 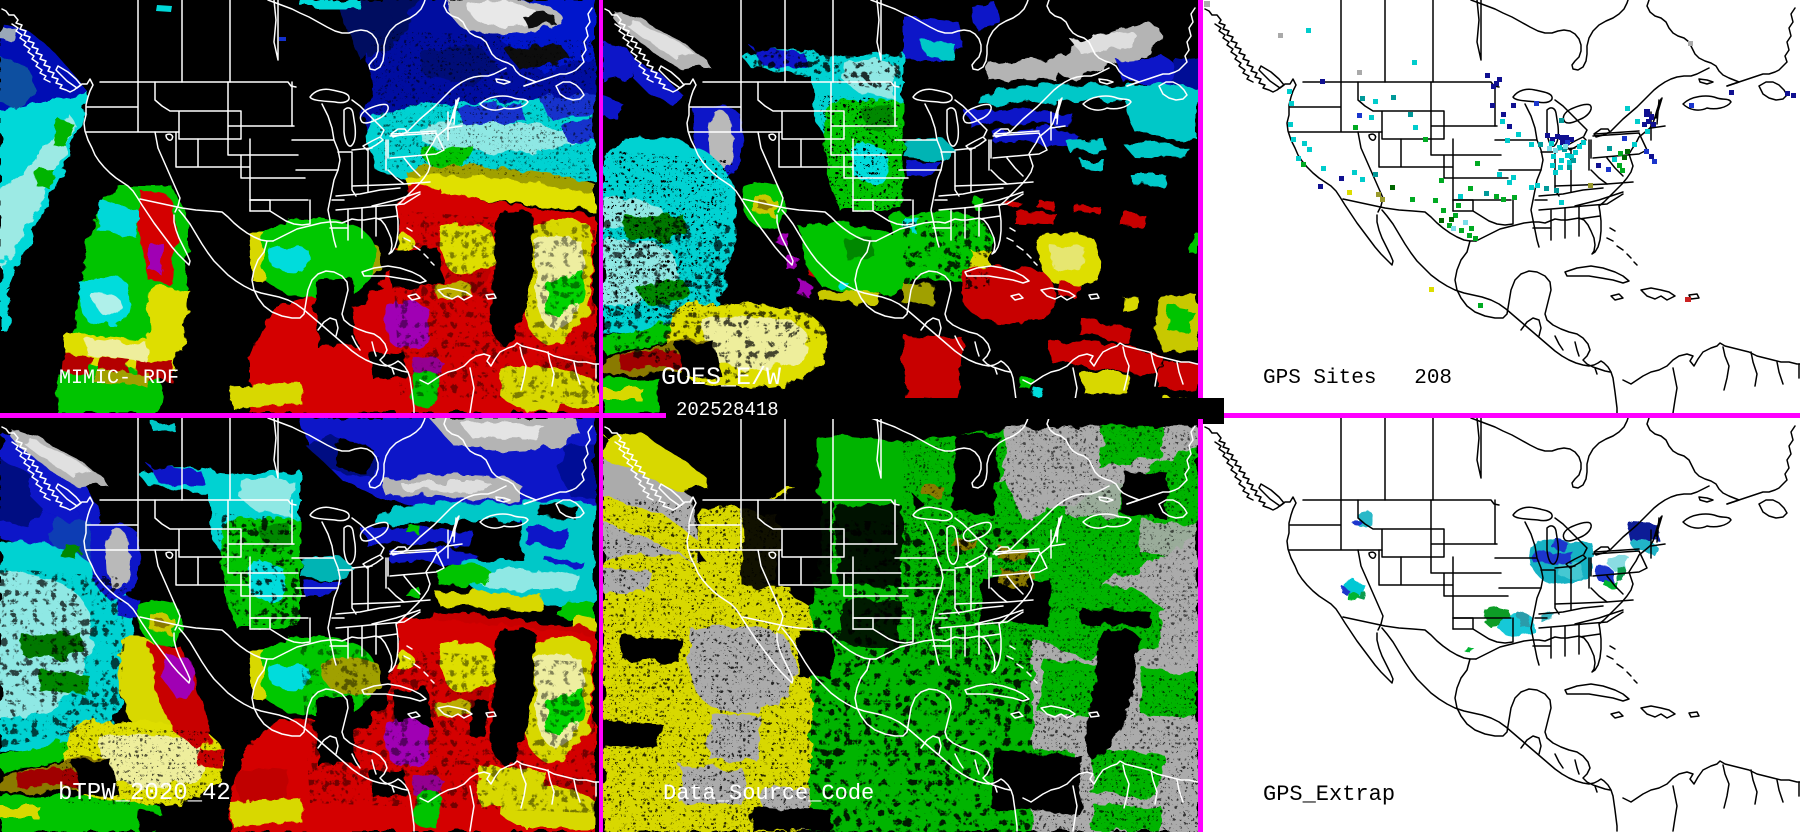 What do you see at coordinates (721, 377) in the screenshot?
I see `svg-text: GOES_E/W` at bounding box center [721, 377].